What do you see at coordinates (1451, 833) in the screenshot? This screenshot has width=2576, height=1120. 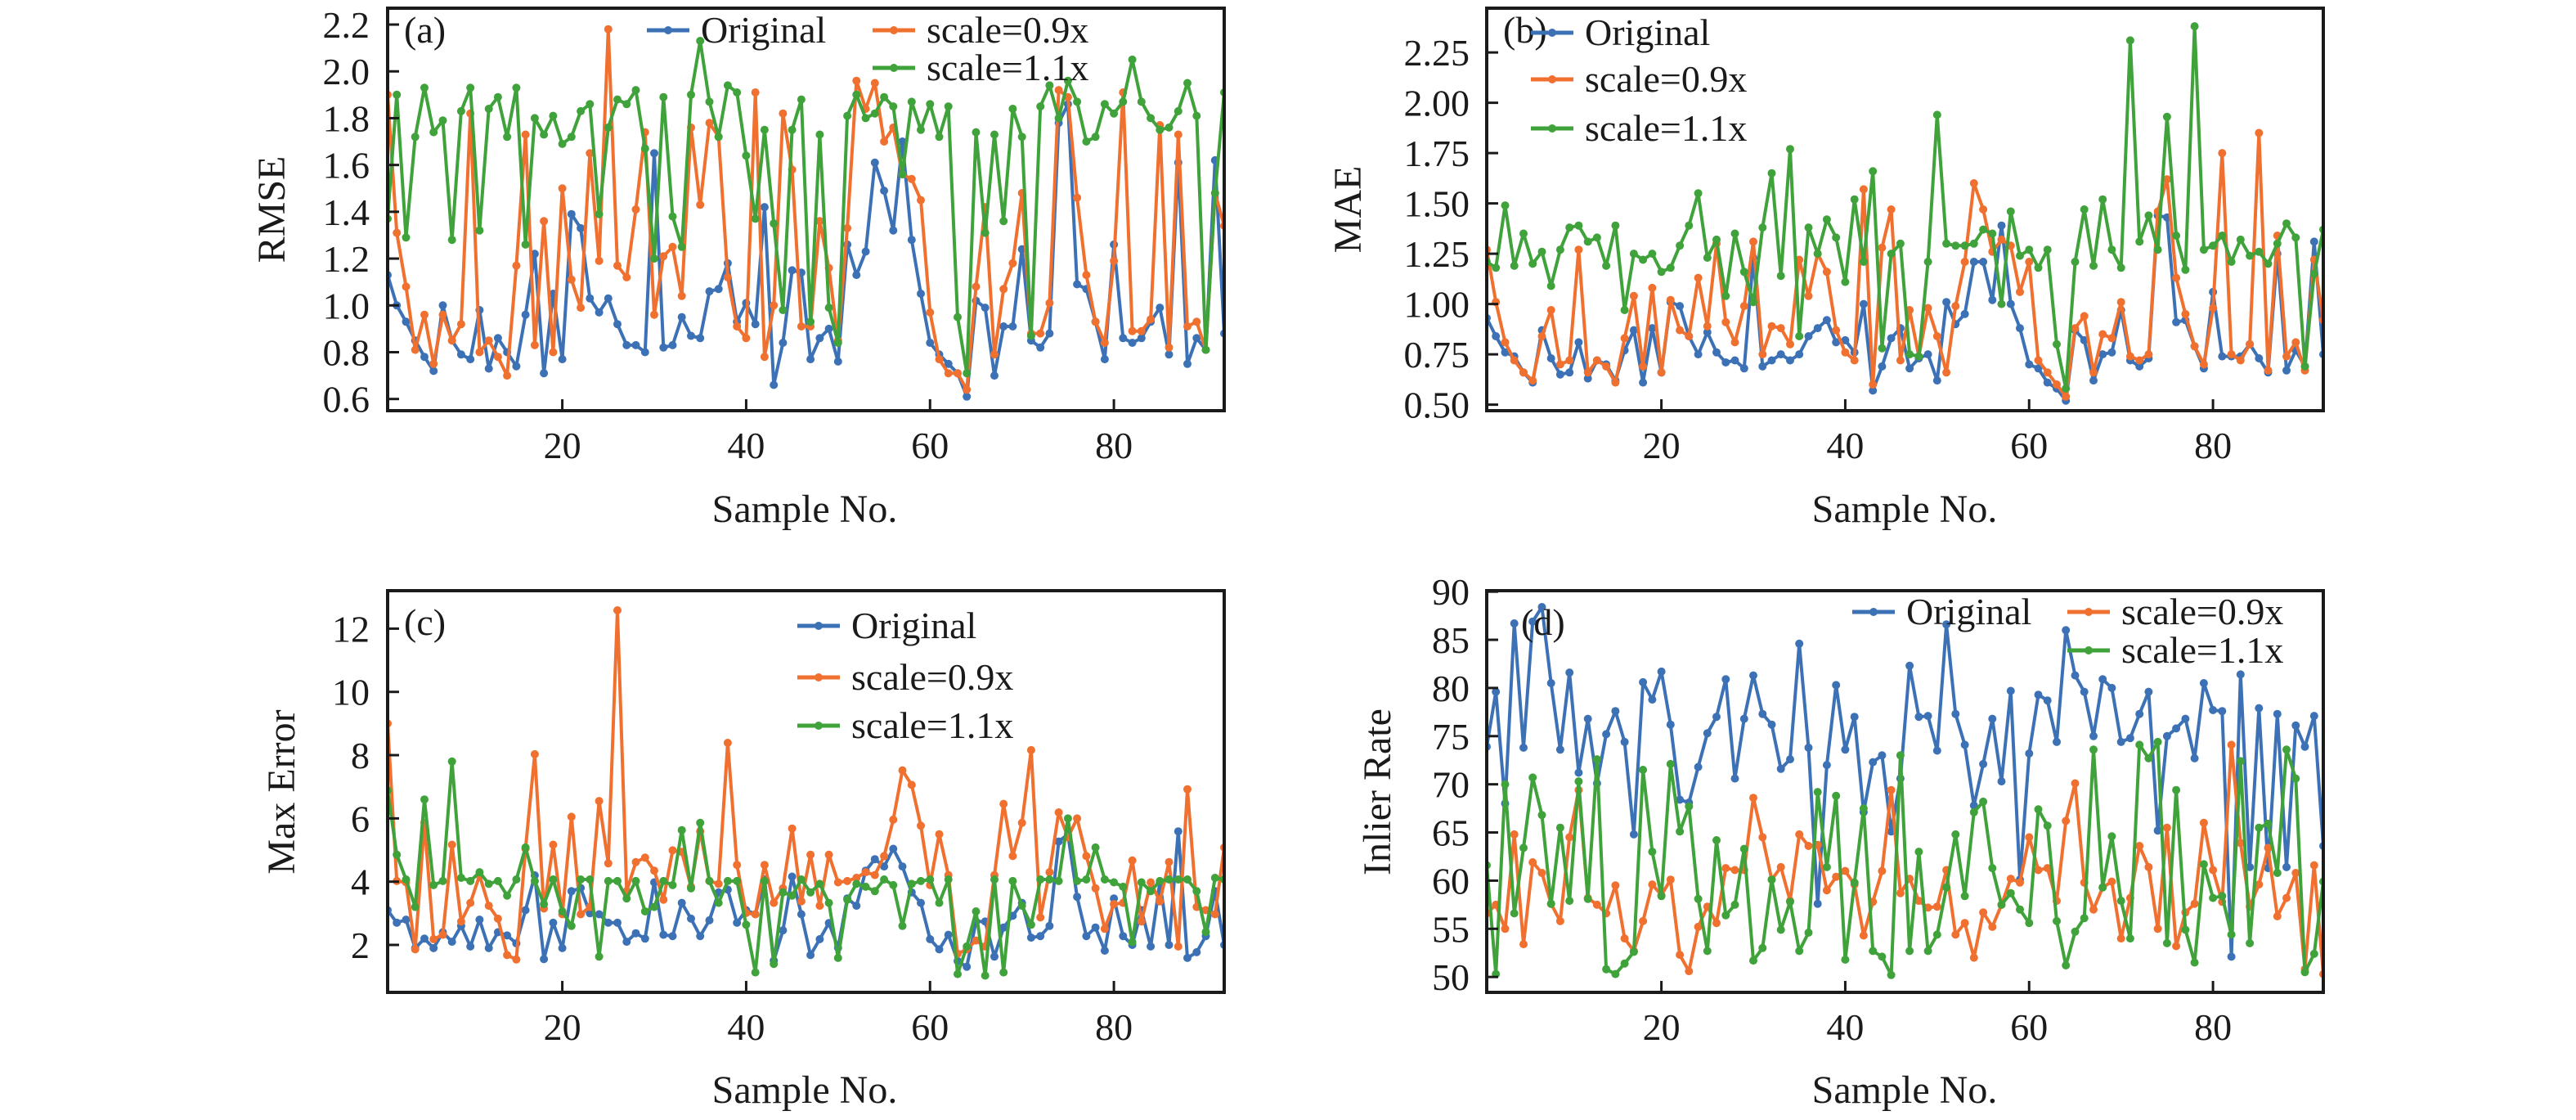 I see `y-tick-label: 65` at bounding box center [1451, 833].